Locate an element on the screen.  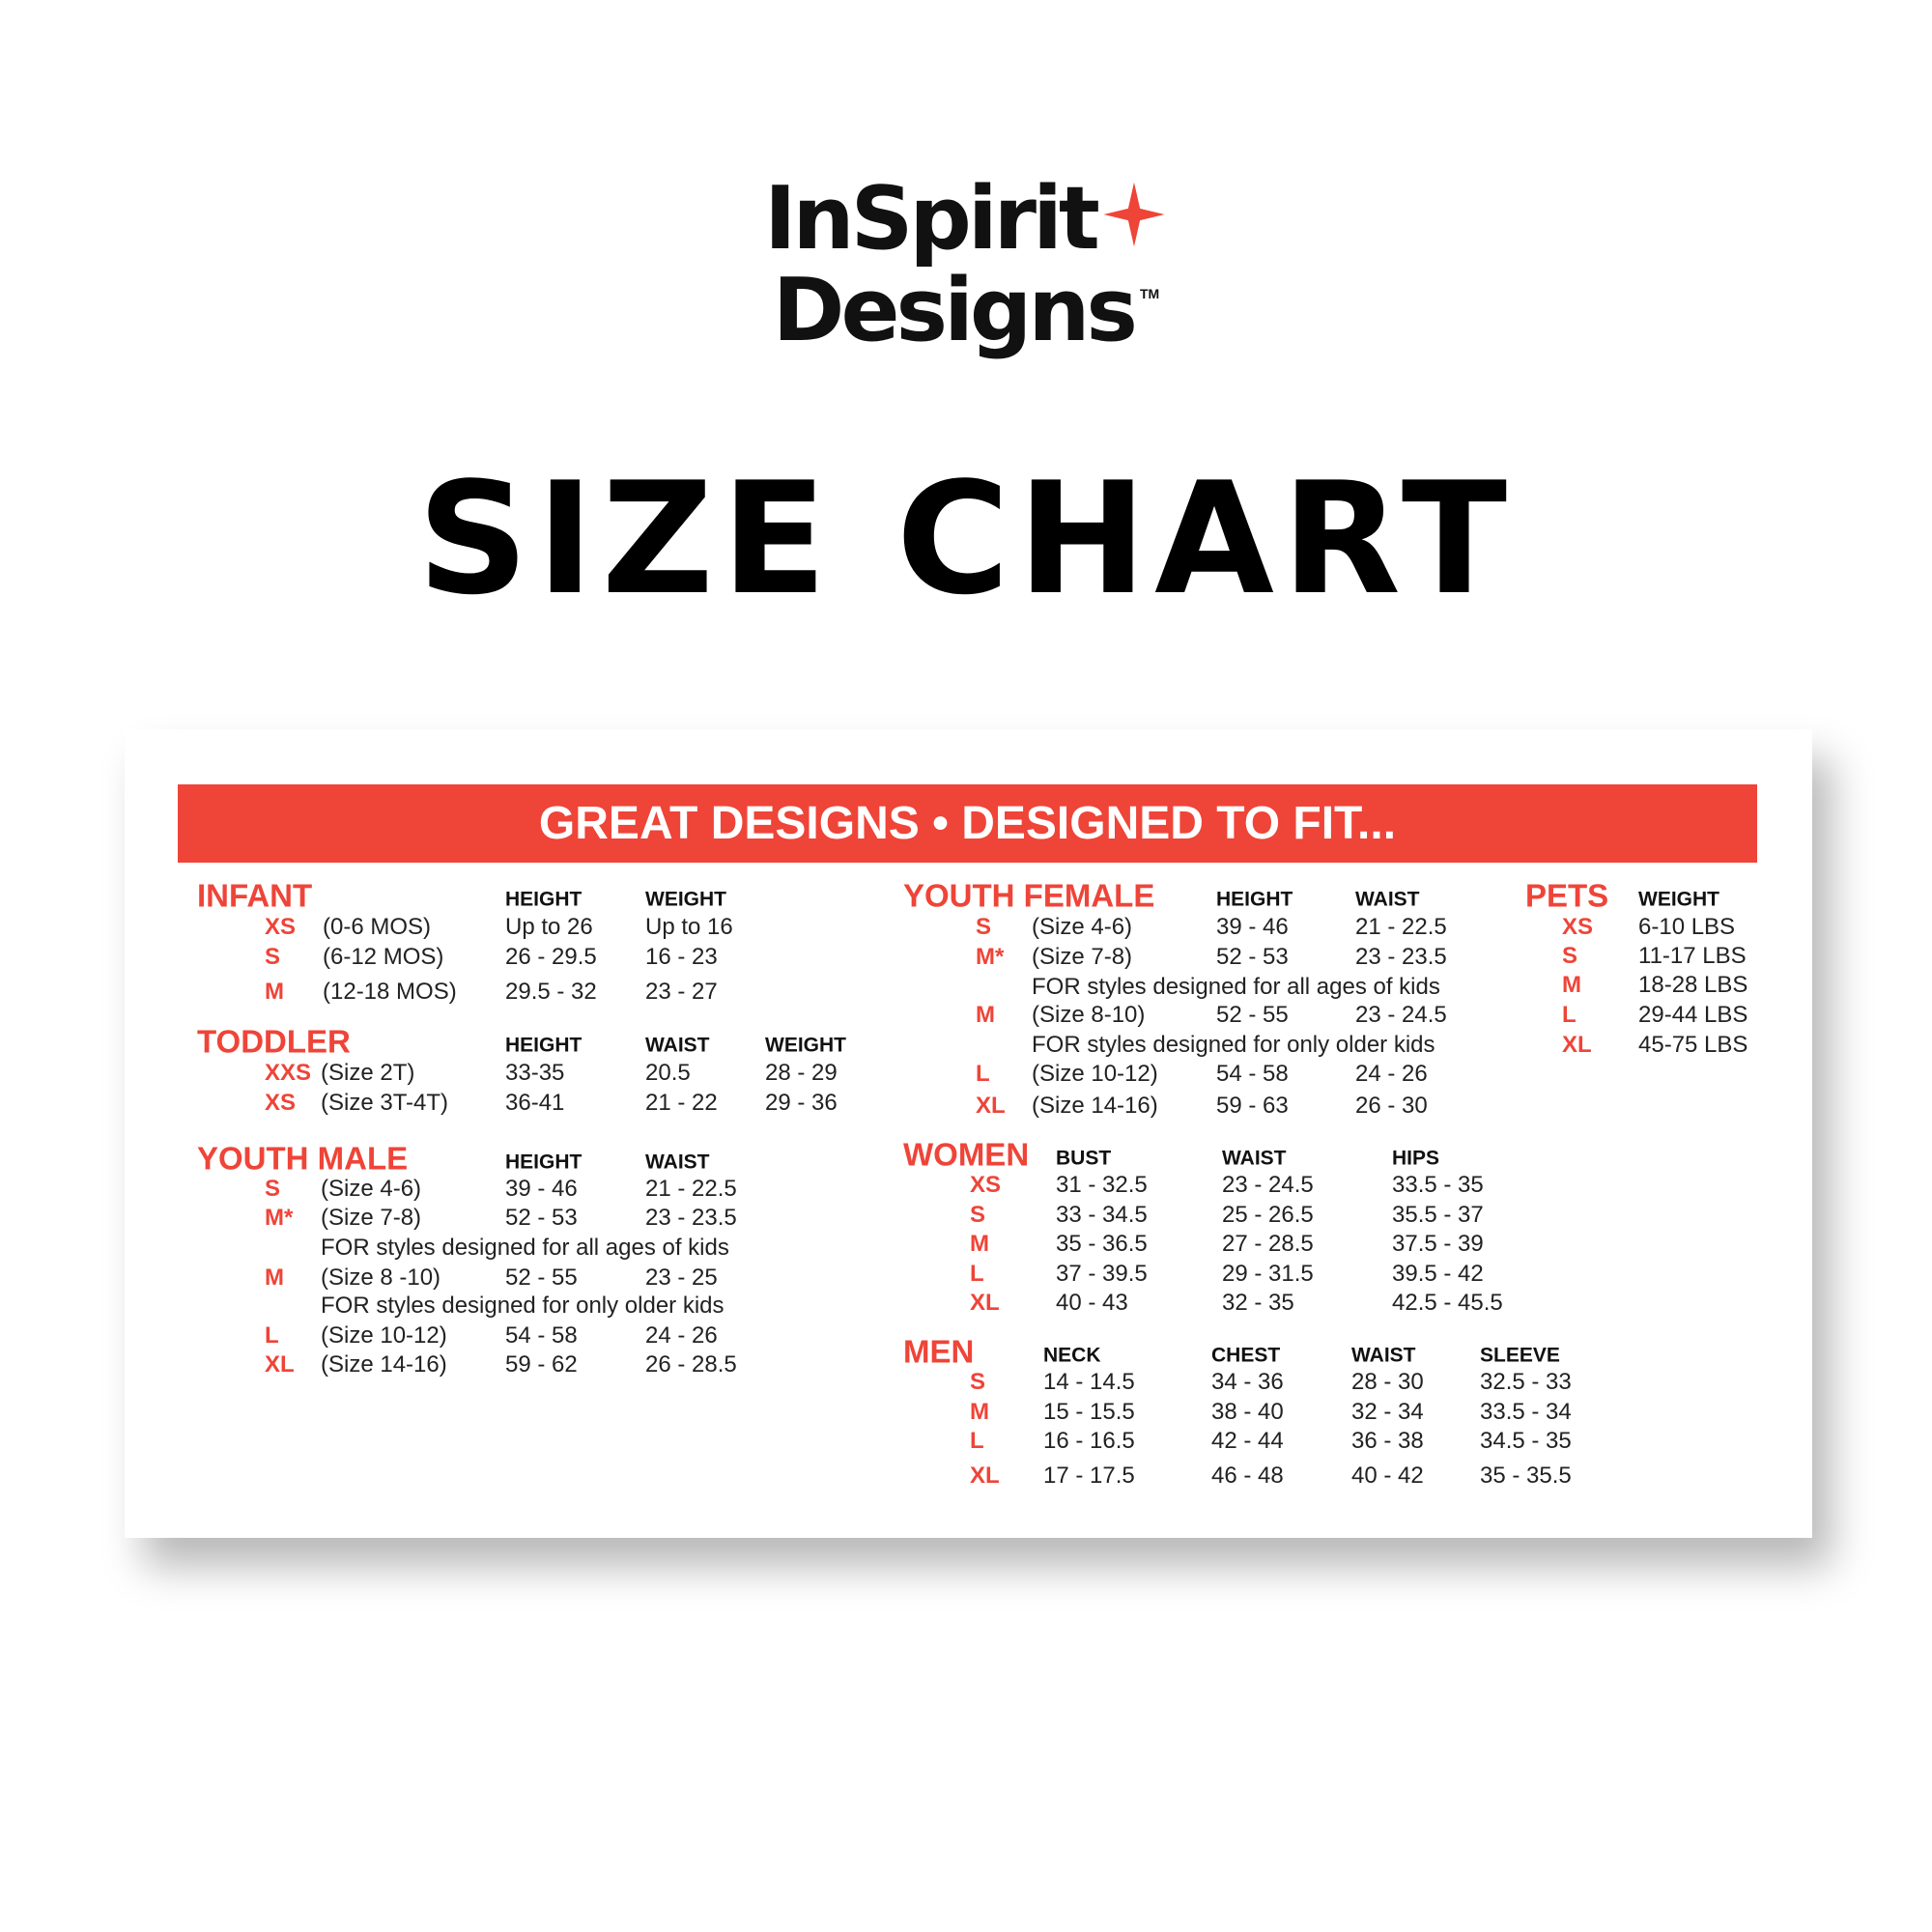
logo-row-2: Designs TM is located at coordinates (966, 310).